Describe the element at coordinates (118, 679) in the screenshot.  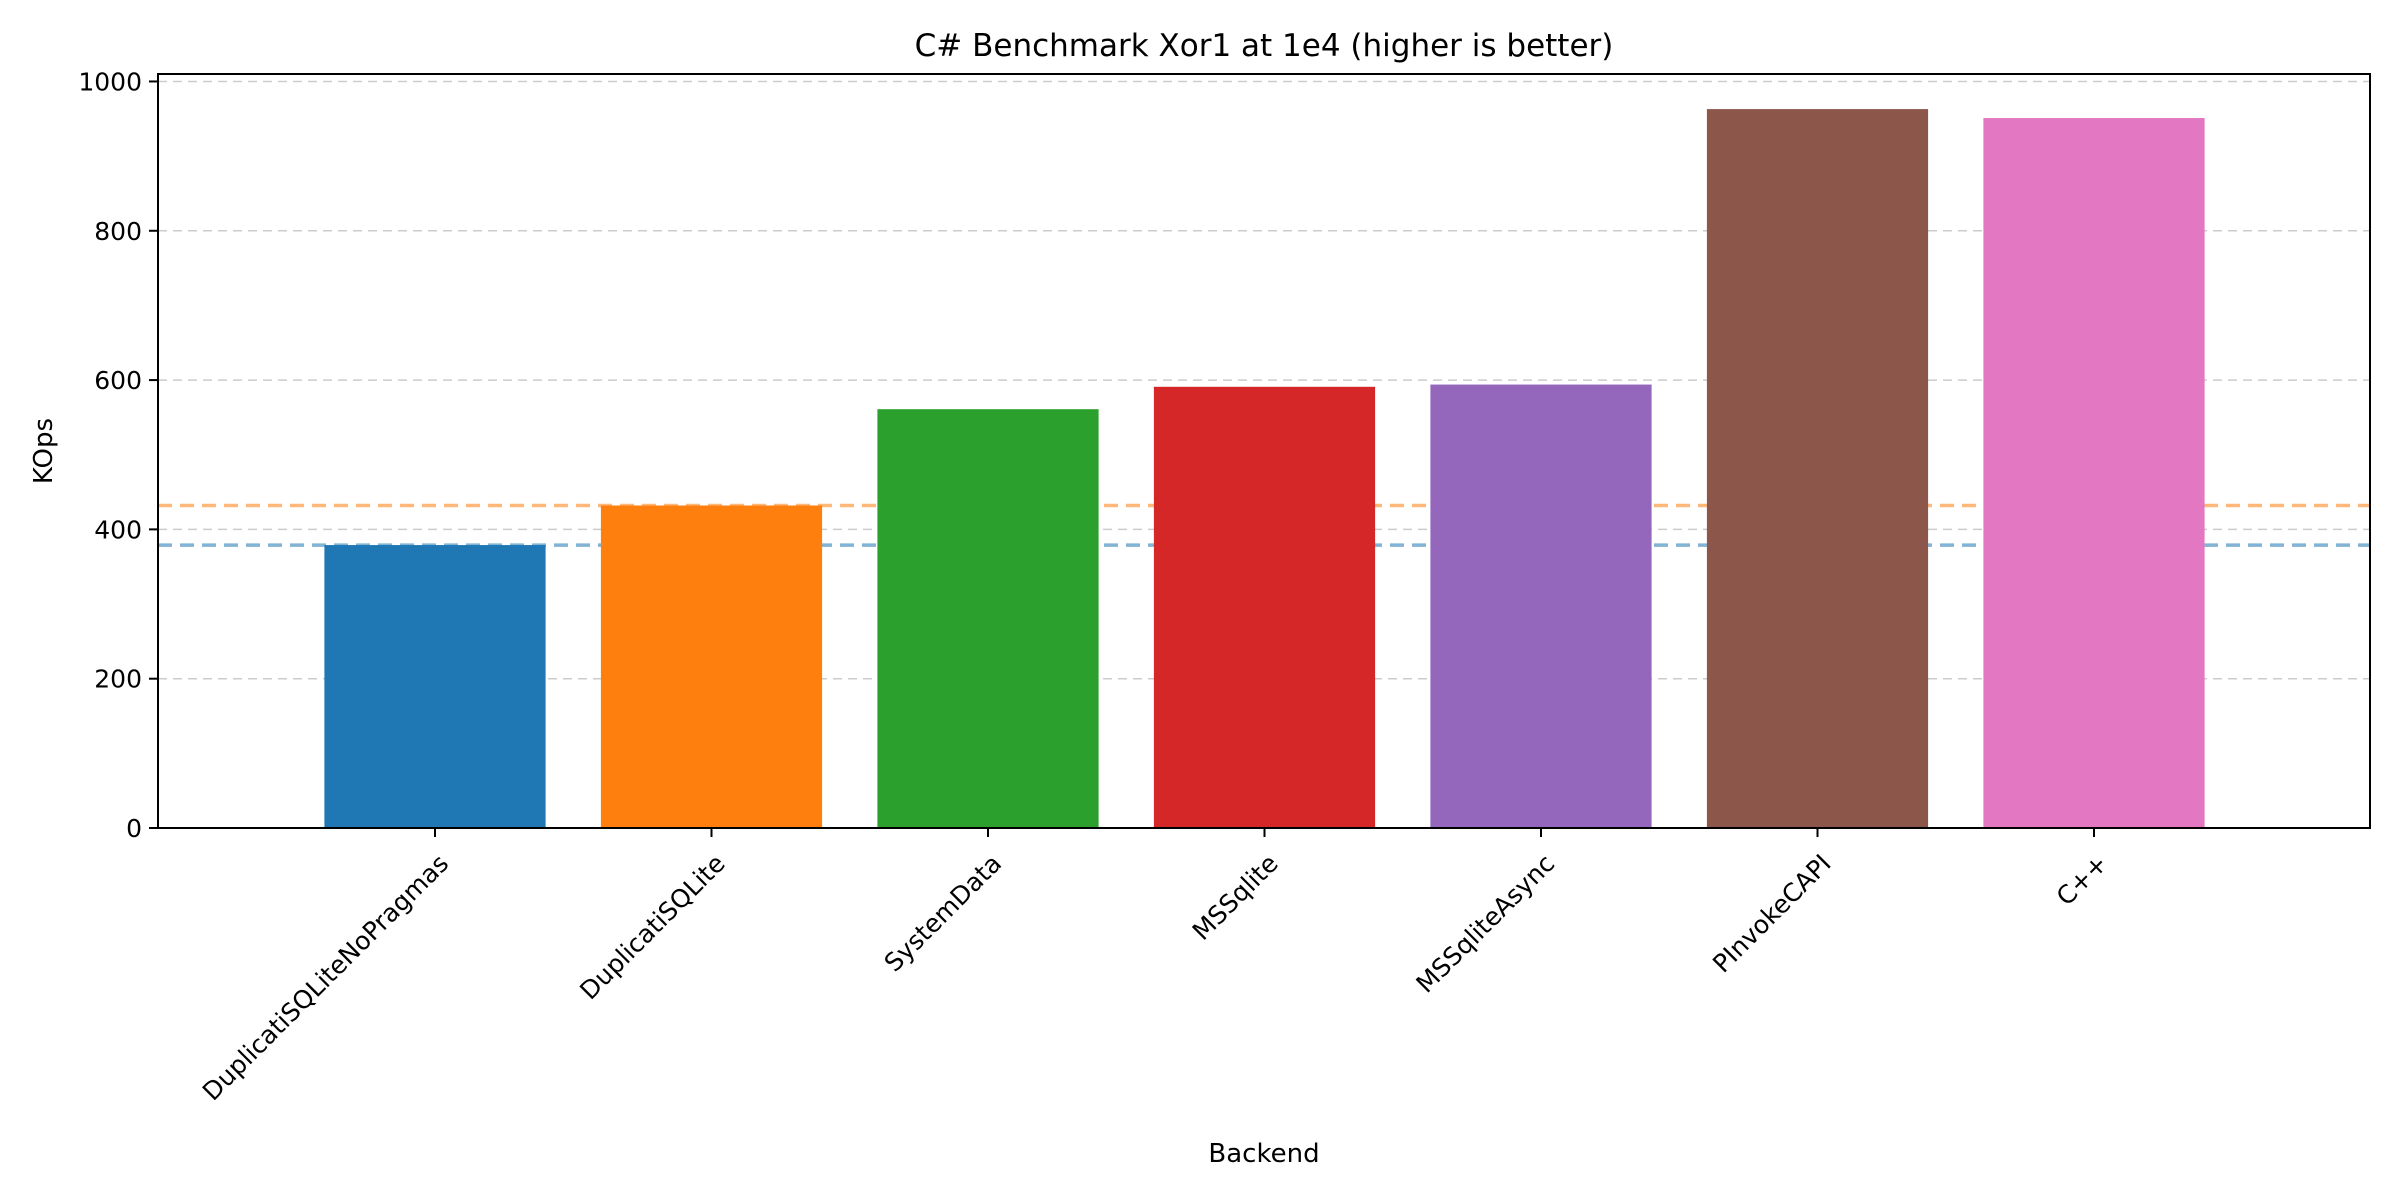
I see `y-tick-label: 200` at that location.